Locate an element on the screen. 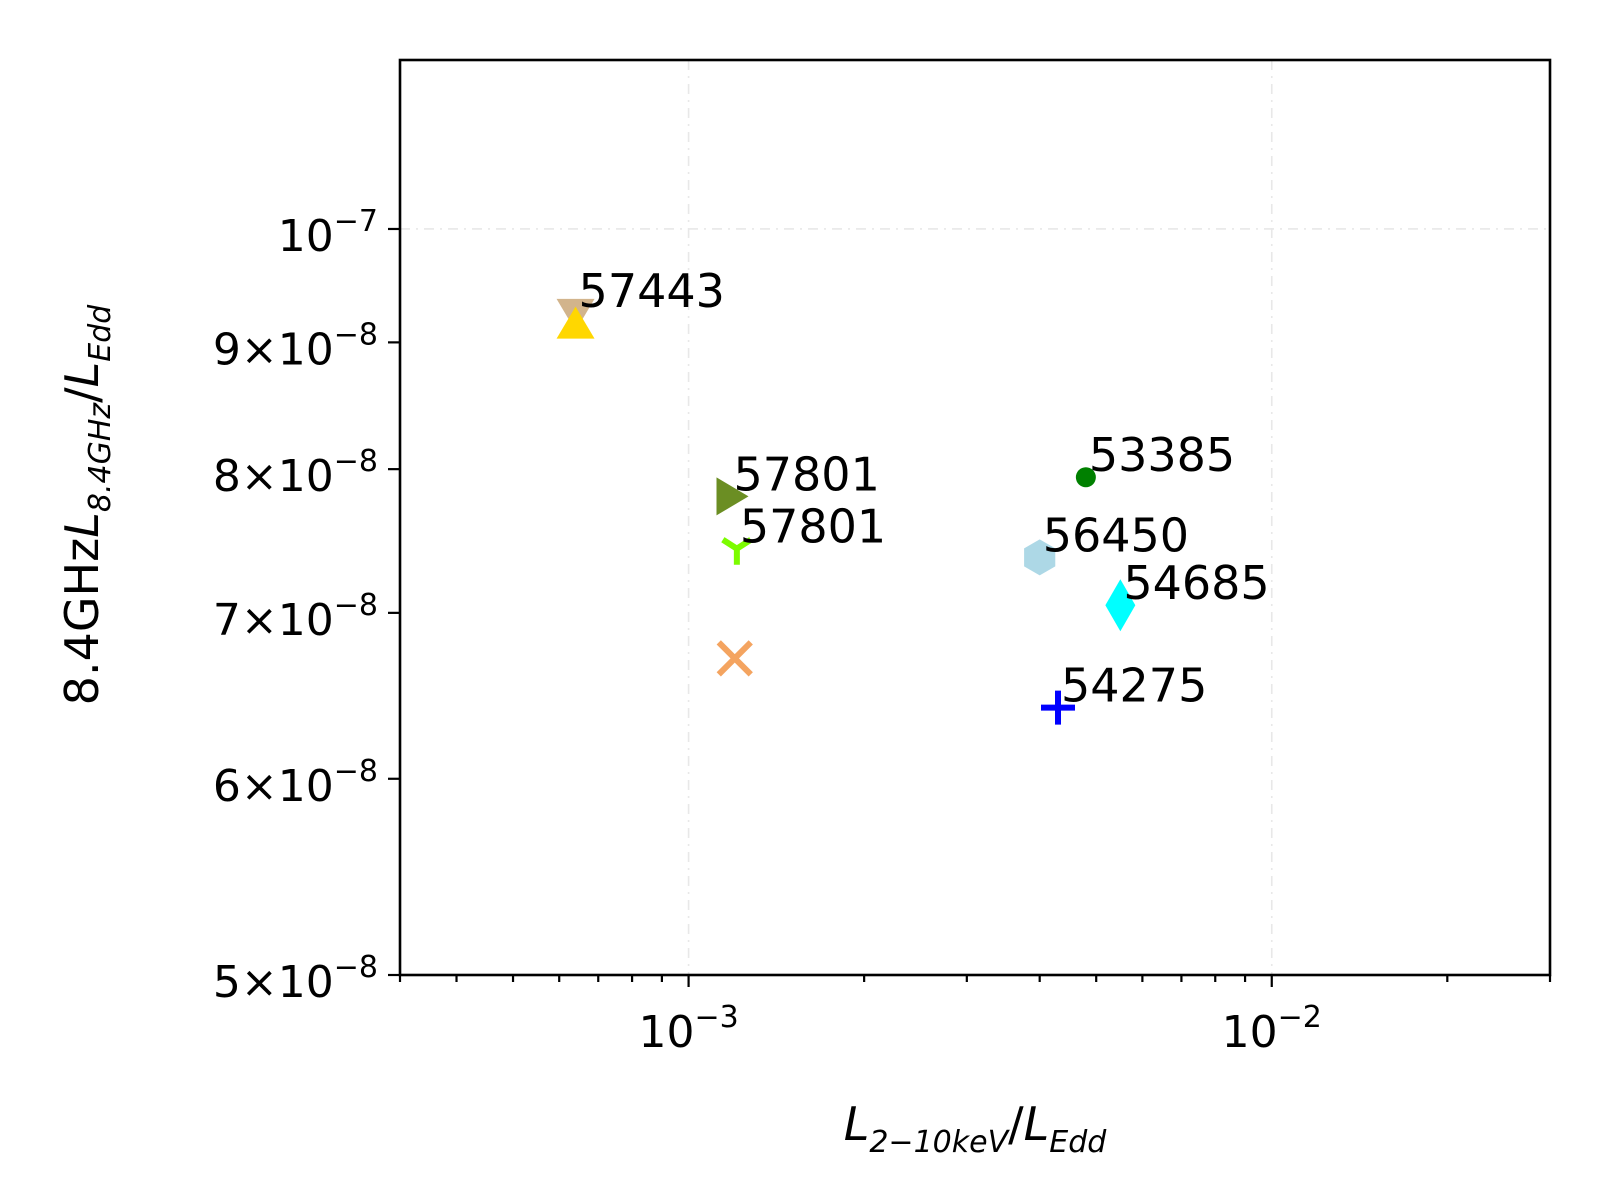 Image resolution: width=1600 pixels, height=1200 pixels. y-tick-label: 10−7 is located at coordinates (328, 233).